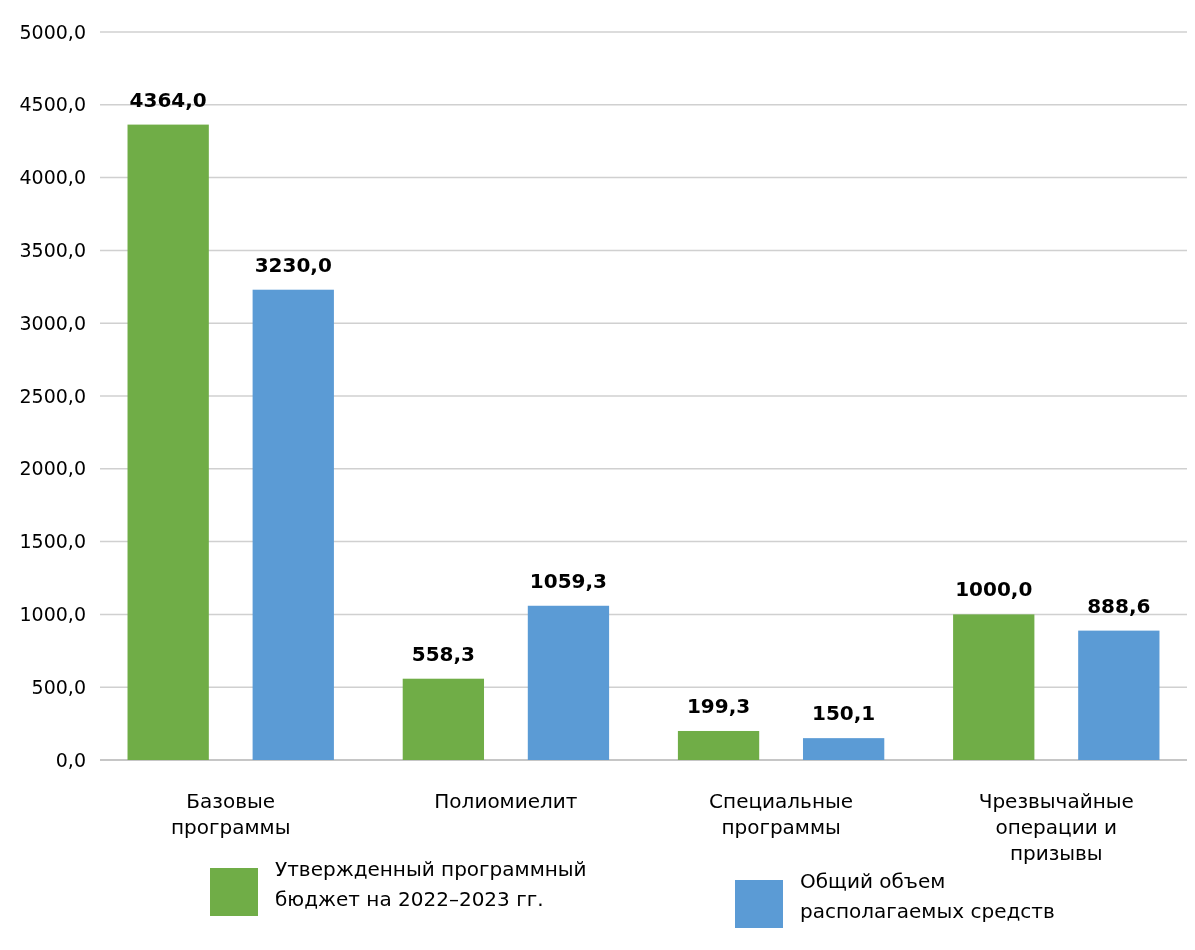  I want to click on y-tick-label: 1000,0, so click(52, 613).